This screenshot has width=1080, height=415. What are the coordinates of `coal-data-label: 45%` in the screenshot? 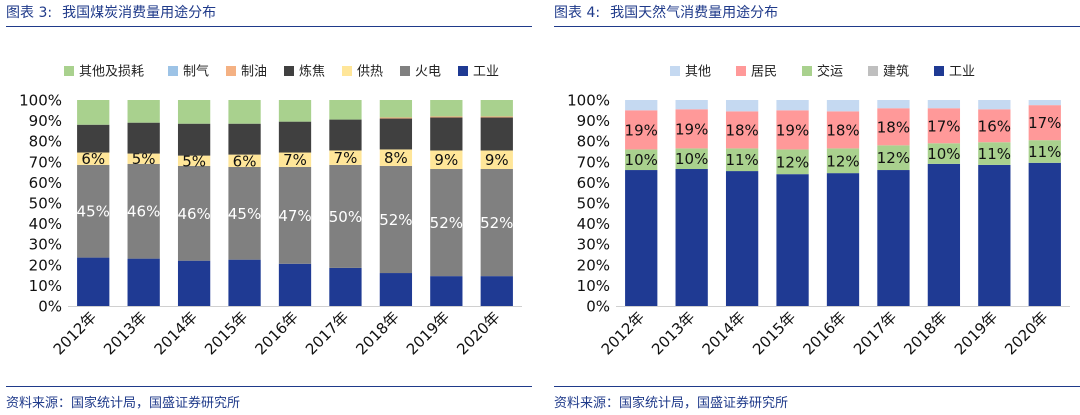 It's located at (244, 214).